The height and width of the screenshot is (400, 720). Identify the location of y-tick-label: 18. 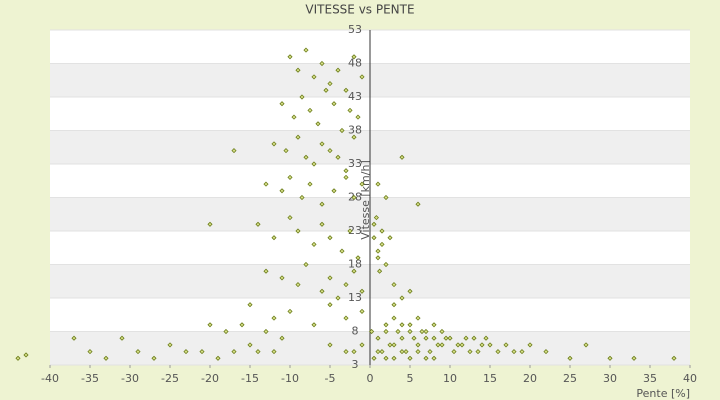
(355, 264).